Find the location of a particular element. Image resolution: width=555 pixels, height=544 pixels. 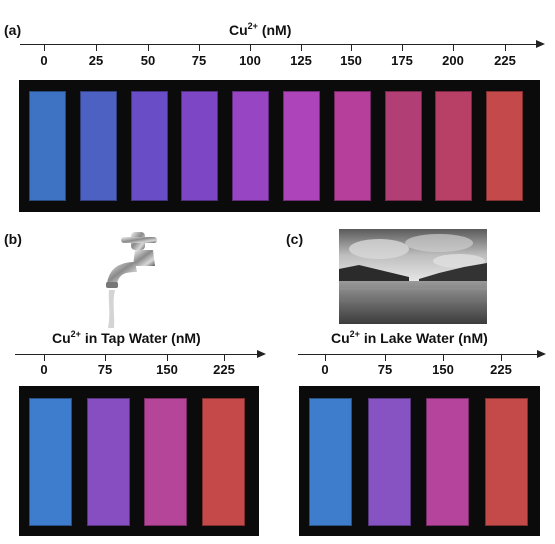

panel-a-tick-label: 75 is located at coordinates (199, 60).